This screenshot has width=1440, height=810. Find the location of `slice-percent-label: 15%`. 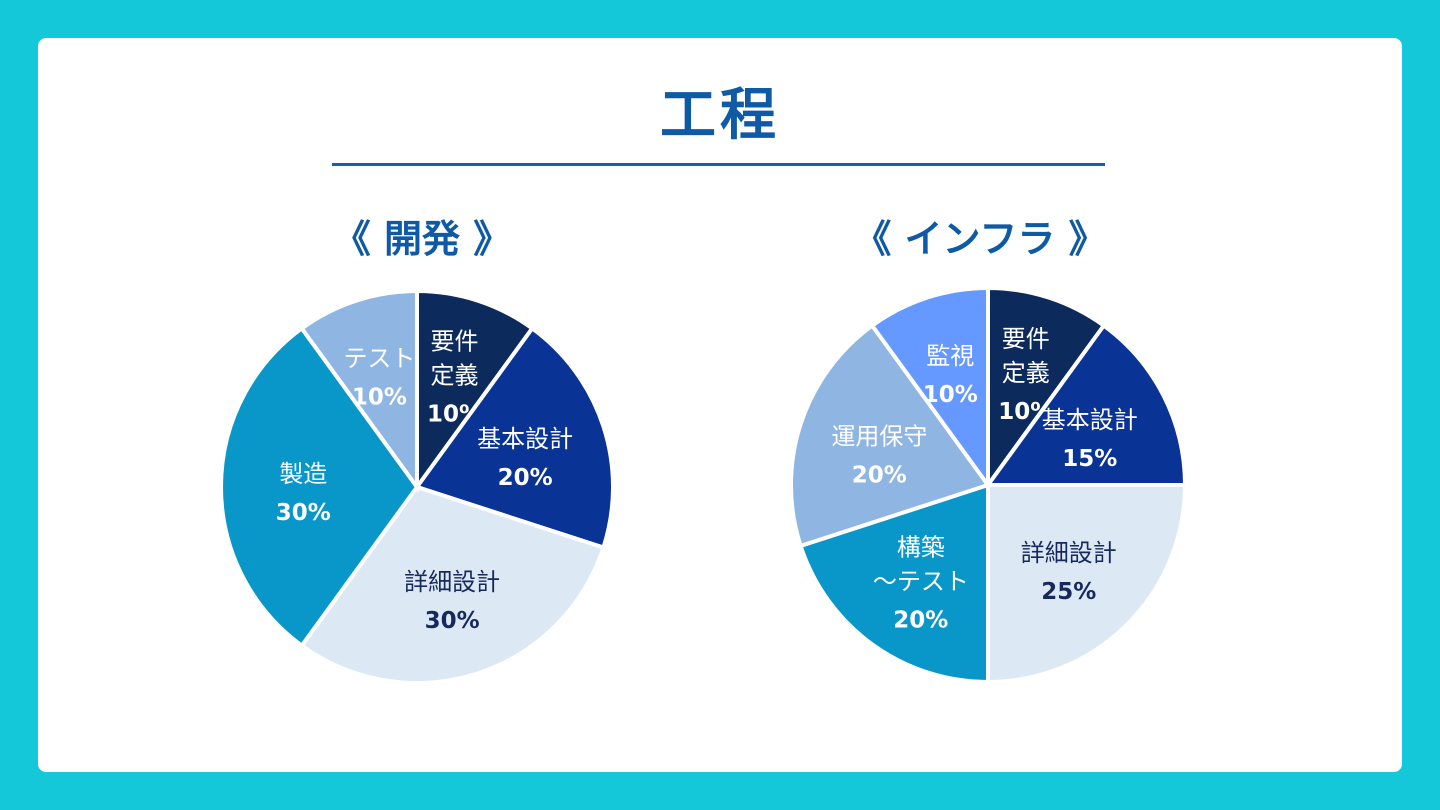

slice-percent-label: 15% is located at coordinates (1089, 459).